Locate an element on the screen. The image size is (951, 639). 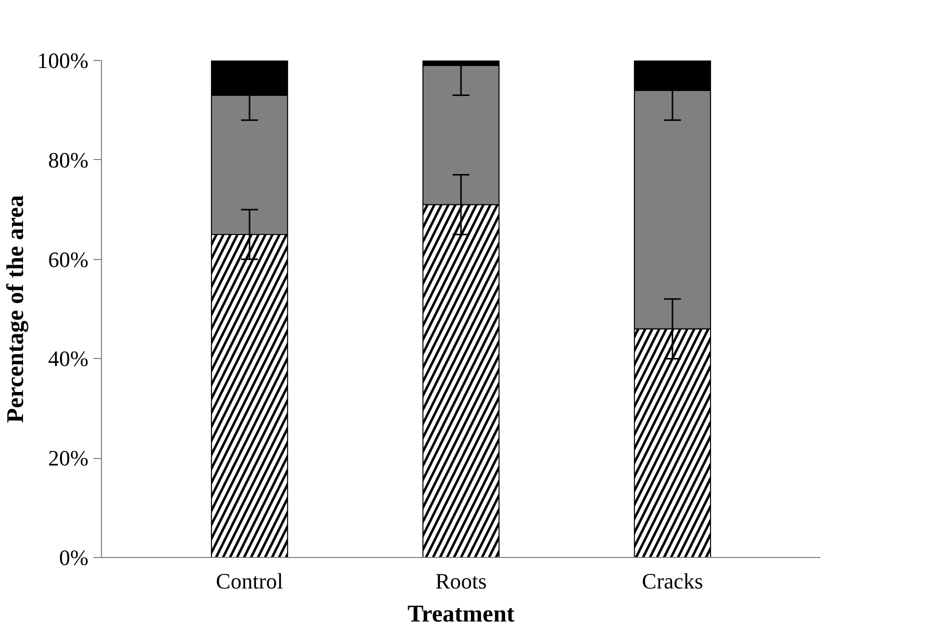
y-tick-label: 60% is located at coordinates (68, 259).